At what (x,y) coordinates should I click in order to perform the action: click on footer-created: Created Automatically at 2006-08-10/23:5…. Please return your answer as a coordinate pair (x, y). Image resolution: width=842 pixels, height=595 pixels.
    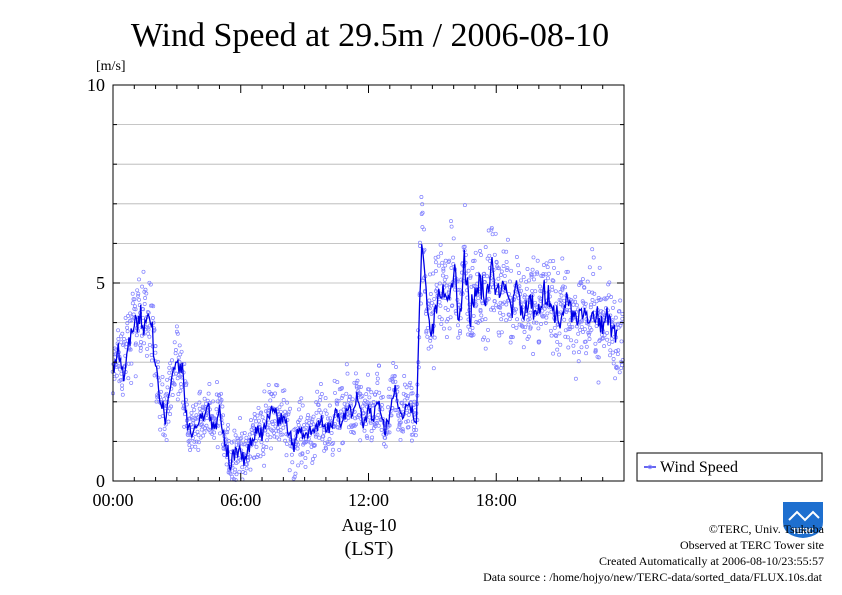
    Looking at the image, I should click on (711, 561).